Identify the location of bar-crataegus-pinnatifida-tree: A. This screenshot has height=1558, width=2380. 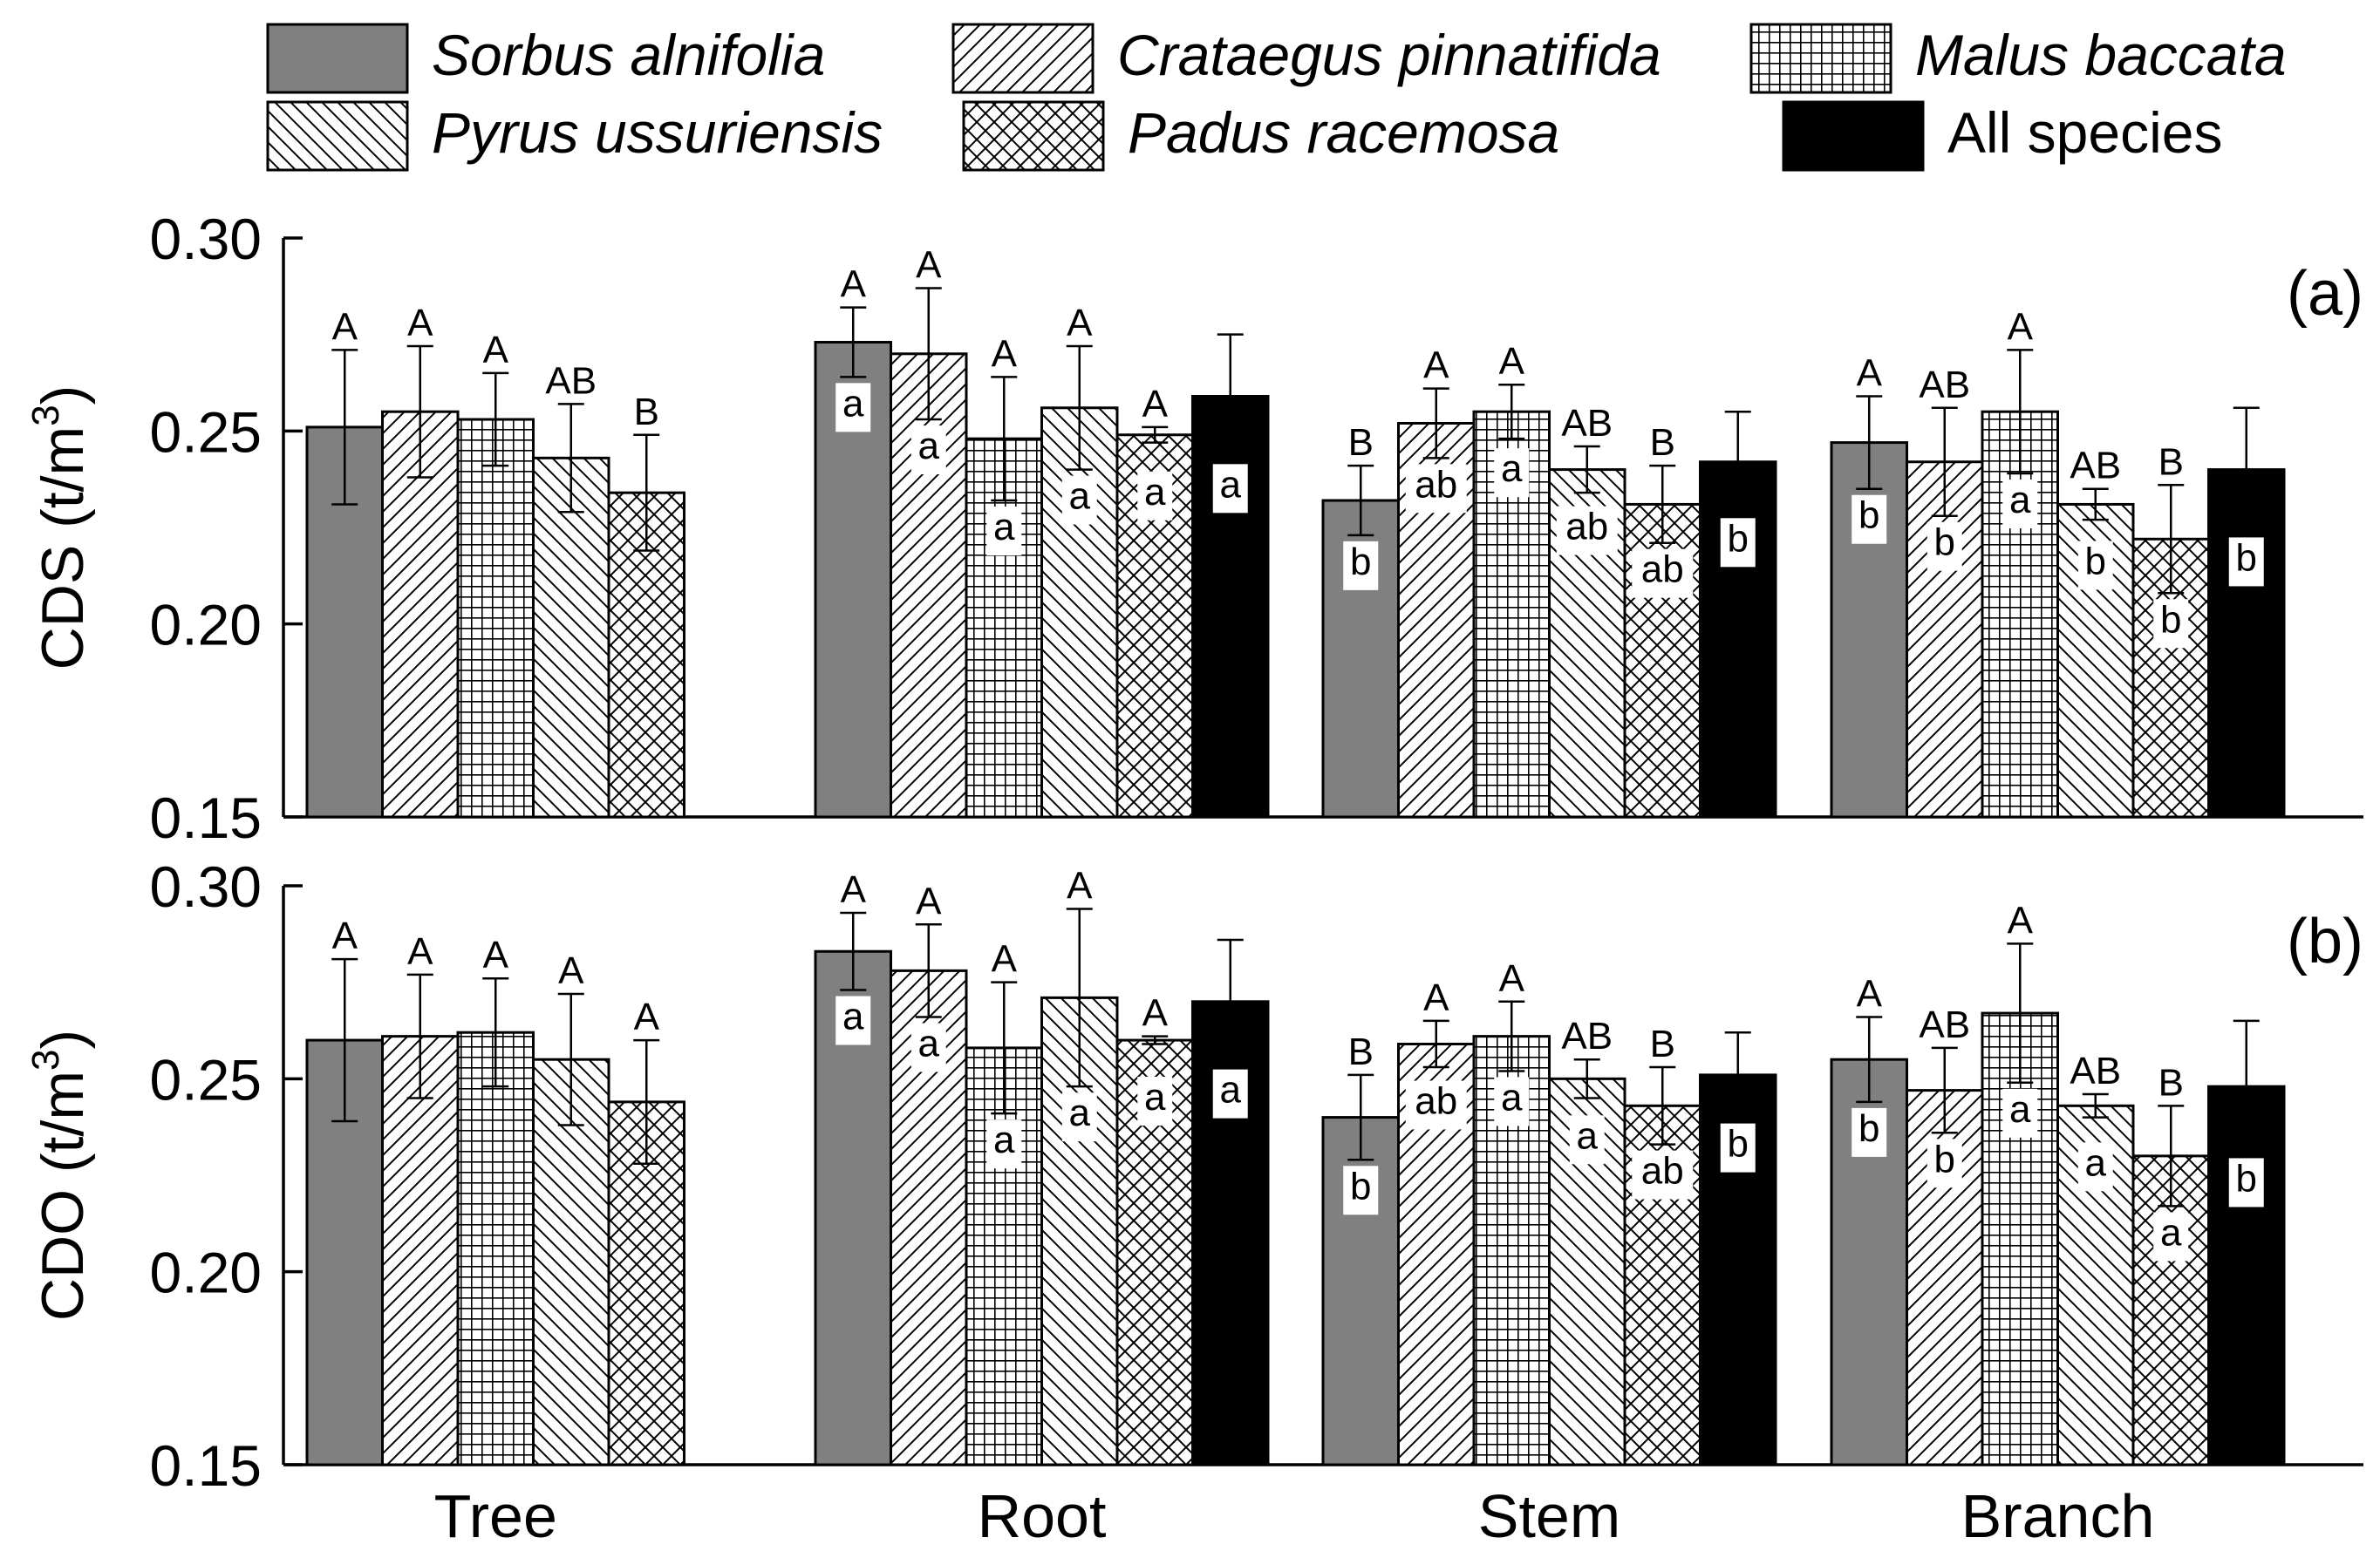
(420, 560).